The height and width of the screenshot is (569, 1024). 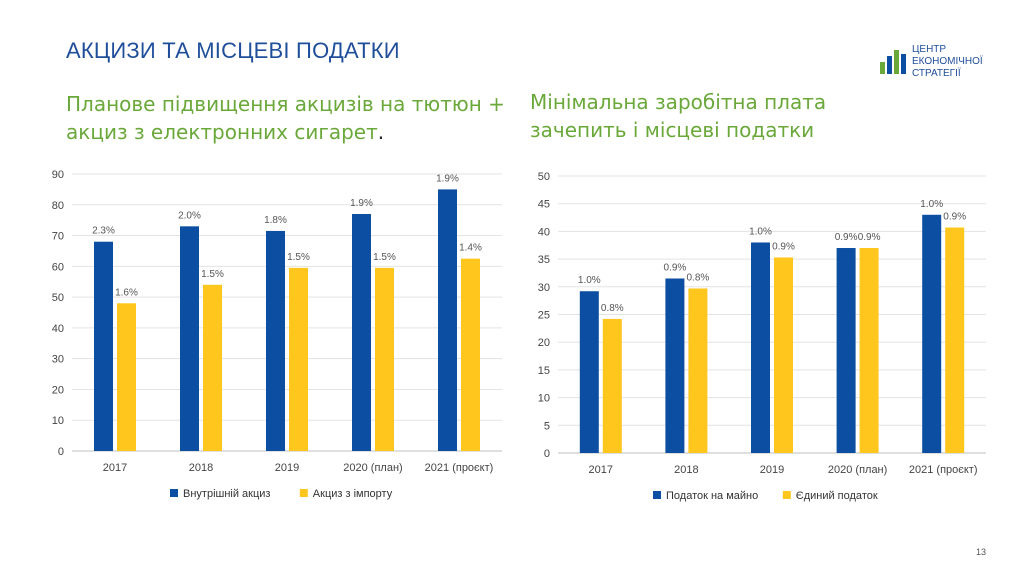 What do you see at coordinates (285, 104) in the screenshot?
I see `subtitle-line: Планове підвищення акцизів на тютюн +` at bounding box center [285, 104].